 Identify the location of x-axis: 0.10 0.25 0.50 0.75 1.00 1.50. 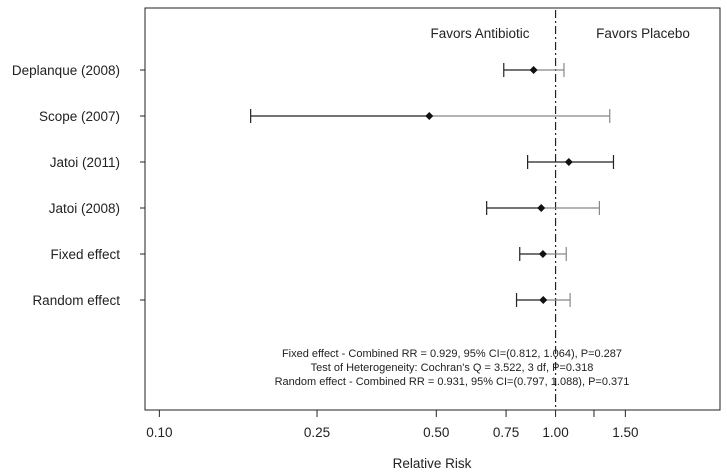
(392, 425).